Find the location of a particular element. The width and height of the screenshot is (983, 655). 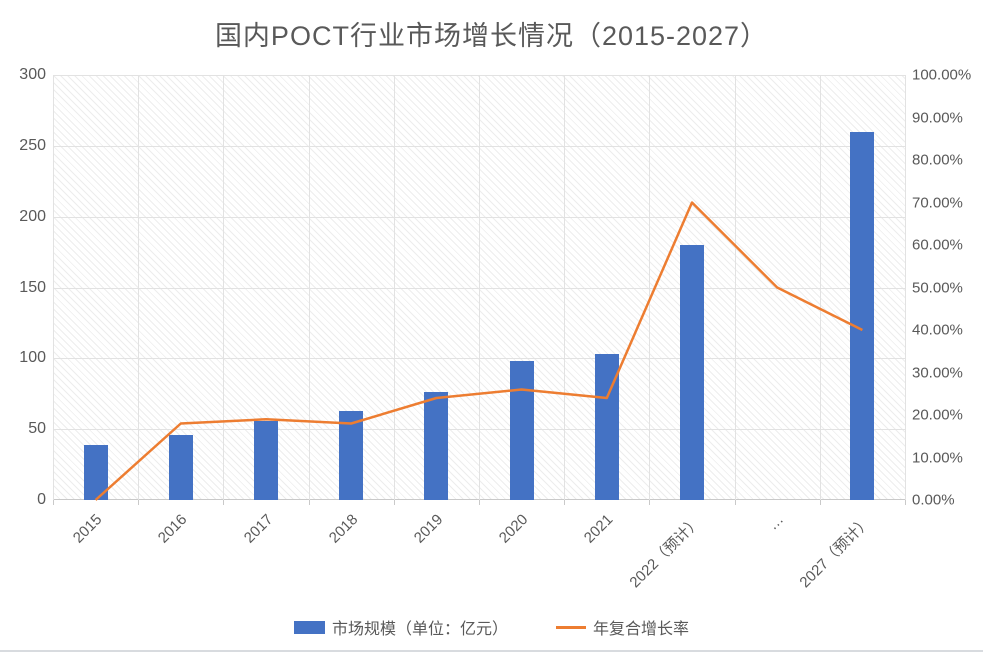

y-axis-label-right: 30.00% is located at coordinates (937, 372).